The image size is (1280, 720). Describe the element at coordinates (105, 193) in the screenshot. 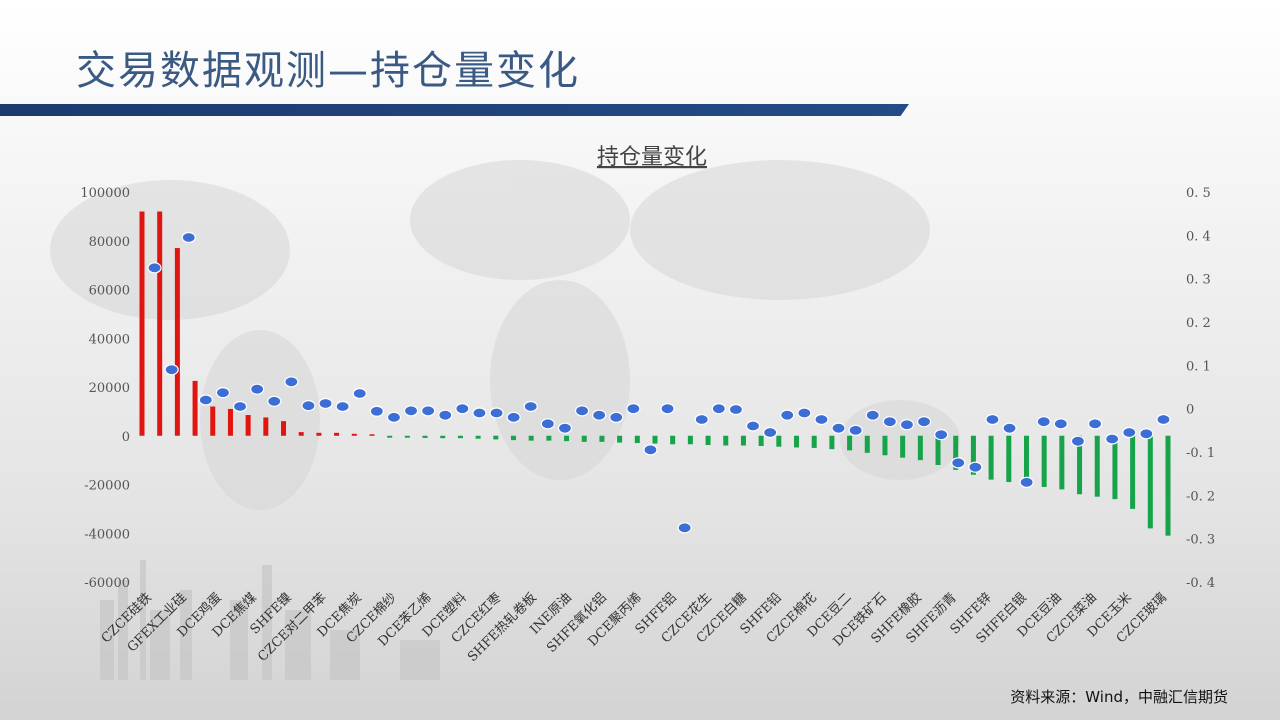

I see `left-axis-tick-label: 100000` at that location.